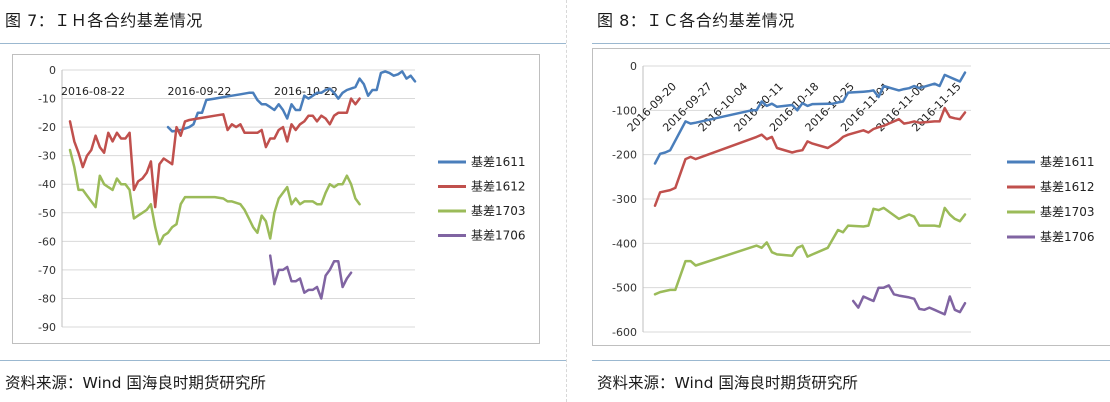 Image resolution: width=1110 pixels, height=402 pixels. I want to click on y-tick-label: -60, so click(47, 241).